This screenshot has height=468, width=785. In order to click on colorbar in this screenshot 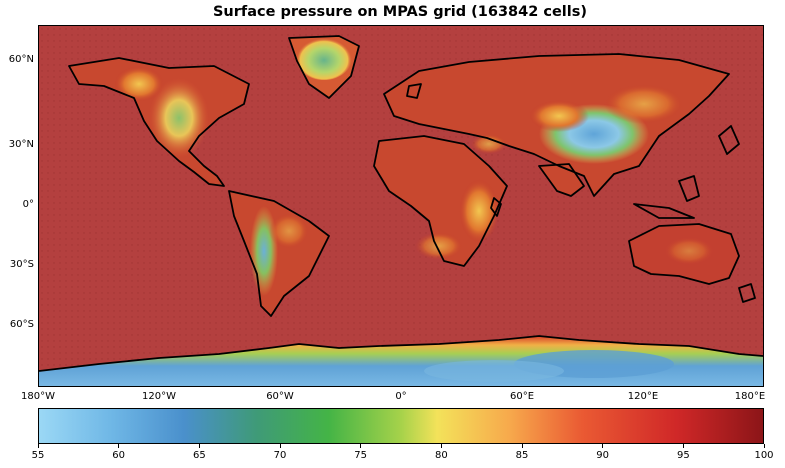, I will do `click(401, 426)`.